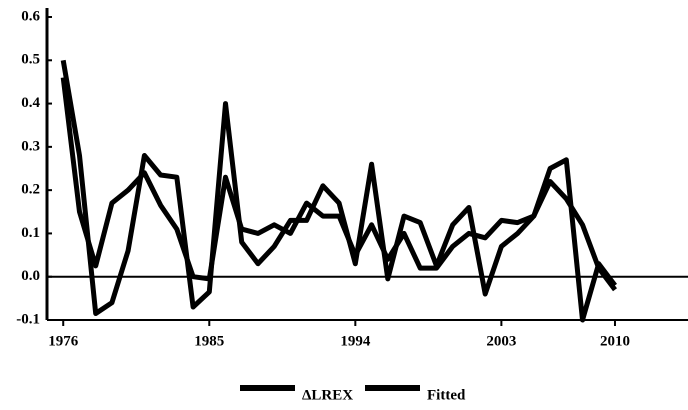 The image size is (688, 410). I want to click on legend-label: Fitted, so click(446, 395).